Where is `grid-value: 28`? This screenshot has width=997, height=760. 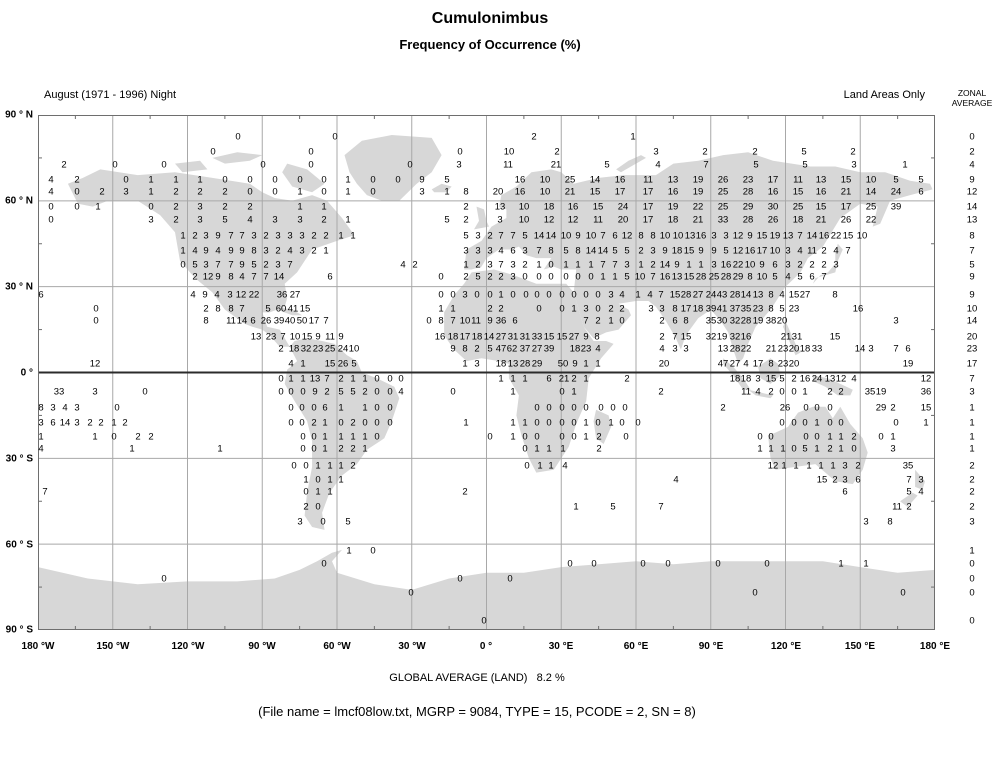 grid-value: 28 is located at coordinates (748, 220).